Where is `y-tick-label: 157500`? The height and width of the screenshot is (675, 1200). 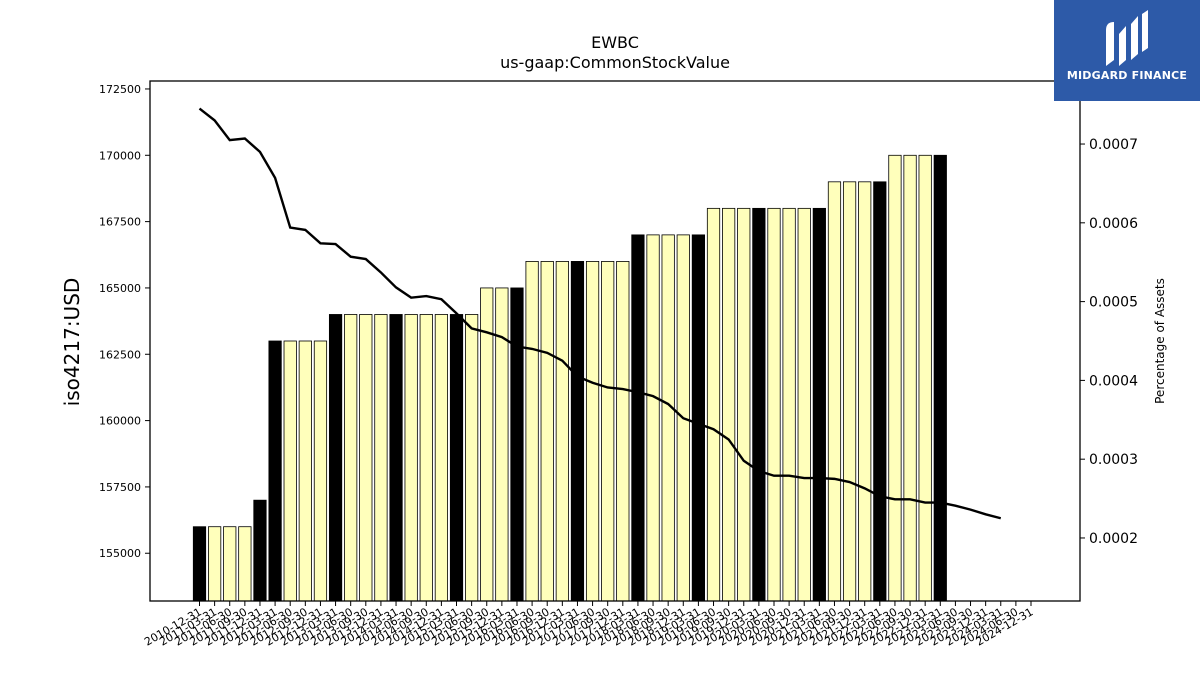
y-tick-label: 157500 is located at coordinates (120, 487).